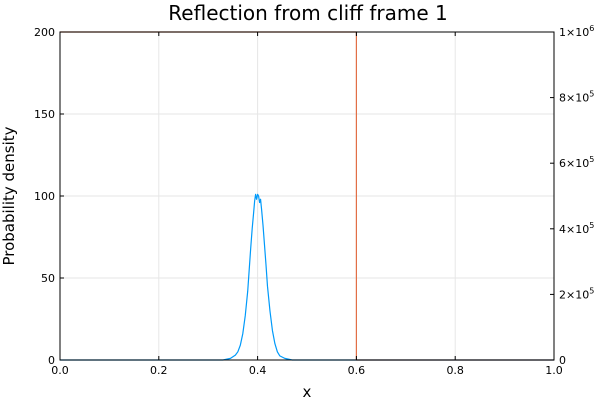 This screenshot has height=400, width=600. I want to click on x-tick-label: 0.6, so click(357, 370).